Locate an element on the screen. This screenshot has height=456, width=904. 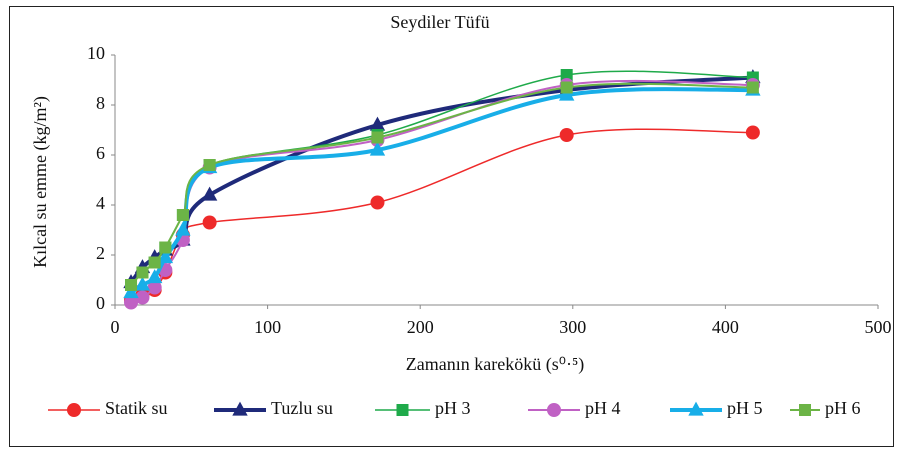
y-tick-label: 8 is located at coordinates (100, 103).